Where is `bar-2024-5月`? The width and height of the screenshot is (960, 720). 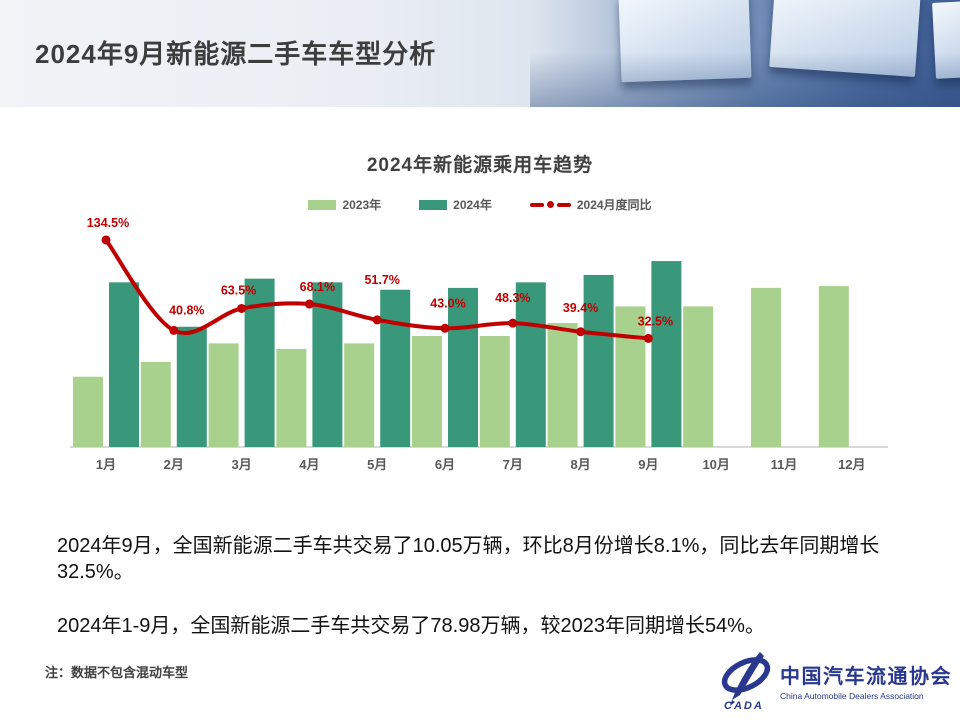 bar-2024-5月 is located at coordinates (395, 368).